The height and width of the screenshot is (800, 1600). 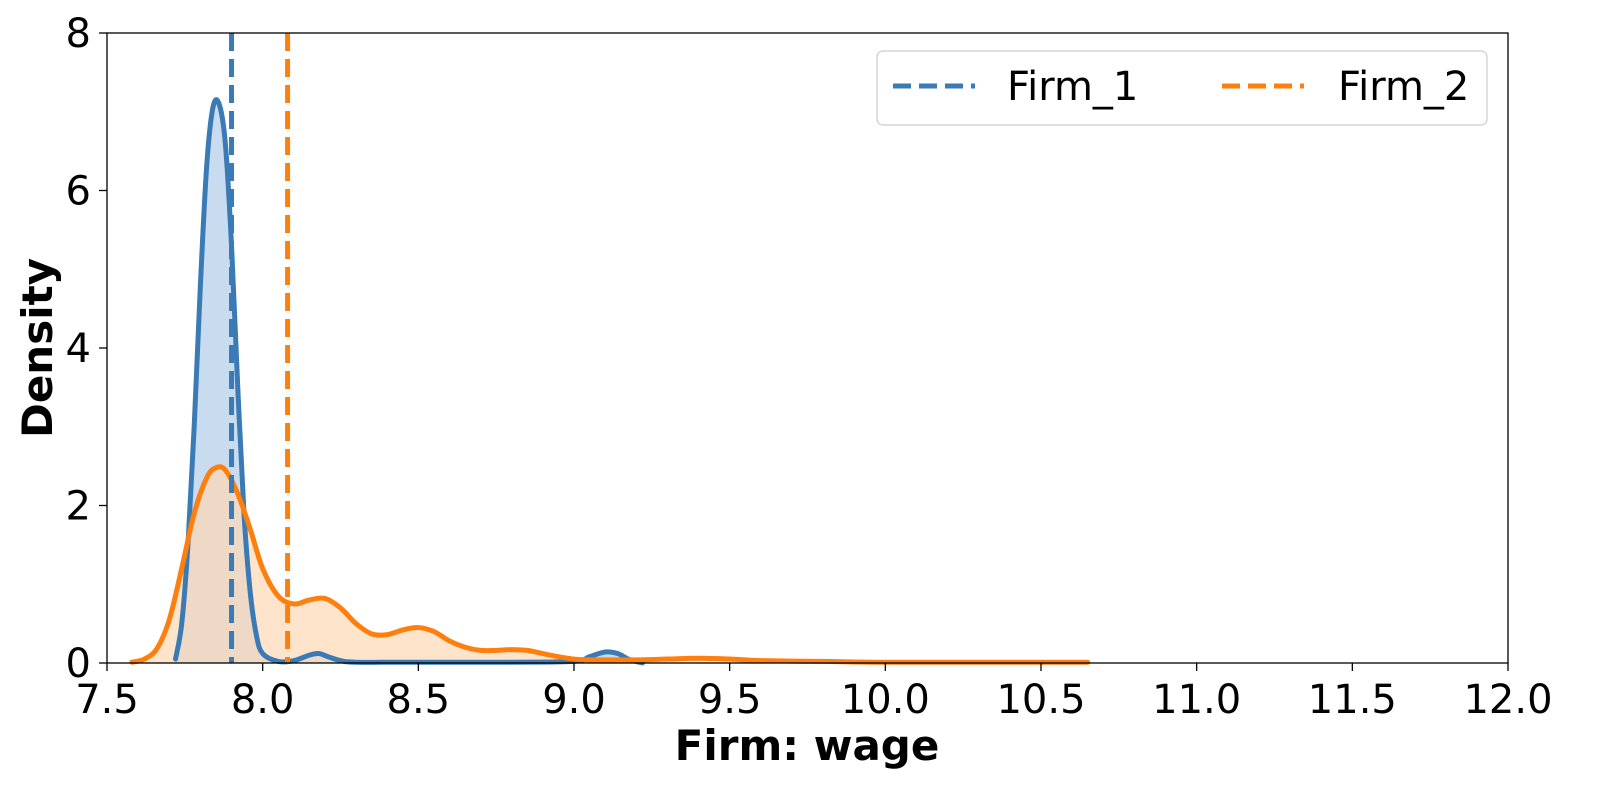 What do you see at coordinates (107, 700) in the screenshot?
I see `x-tick-label: 7.5` at bounding box center [107, 700].